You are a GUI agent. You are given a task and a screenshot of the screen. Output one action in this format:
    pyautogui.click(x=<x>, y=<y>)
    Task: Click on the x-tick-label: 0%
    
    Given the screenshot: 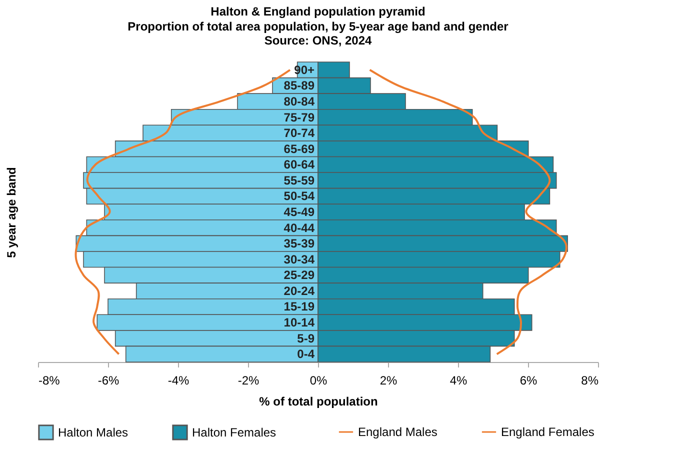 What is the action you would take?
    pyautogui.click(x=319, y=381)
    